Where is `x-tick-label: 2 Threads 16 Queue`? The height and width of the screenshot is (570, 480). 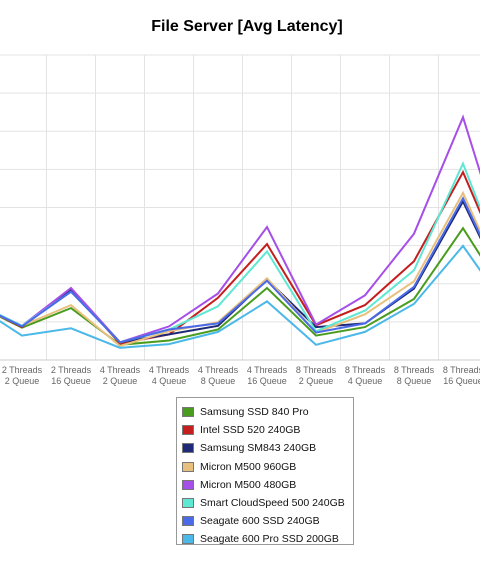 x-tick-label: 2 Threads 16 Queue is located at coordinates (71, 375).